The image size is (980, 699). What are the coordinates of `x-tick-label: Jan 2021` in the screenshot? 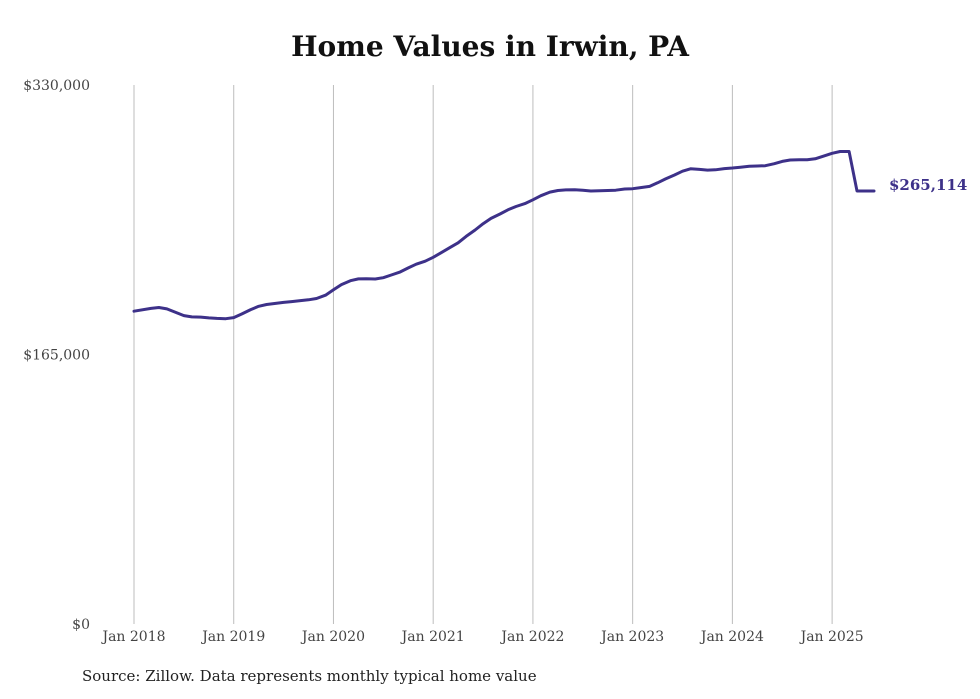 It's located at (432, 637).